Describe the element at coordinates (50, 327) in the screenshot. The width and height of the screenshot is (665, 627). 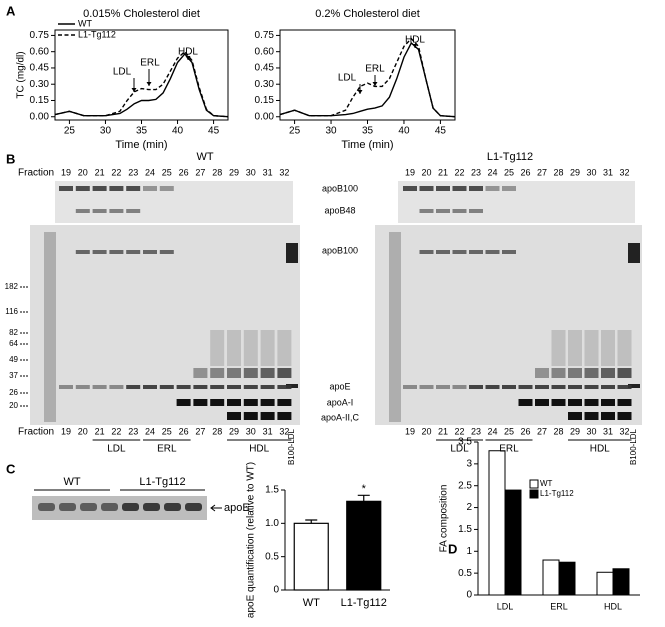
I see `ladder-lane` at that location.